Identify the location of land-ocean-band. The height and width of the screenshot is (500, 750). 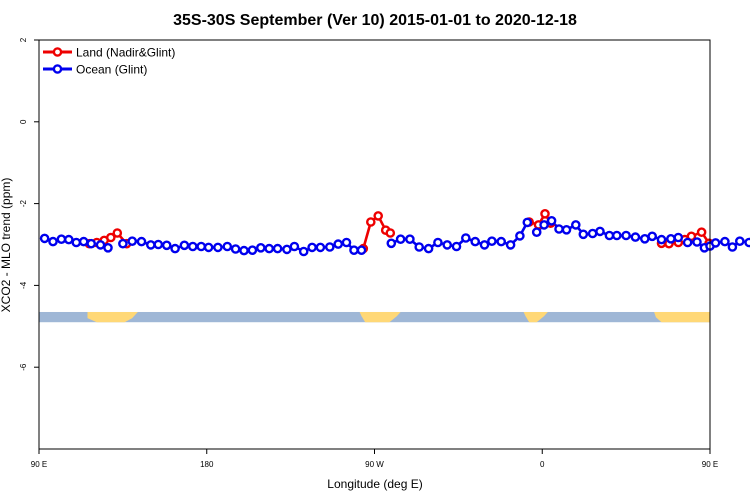
(374, 317).